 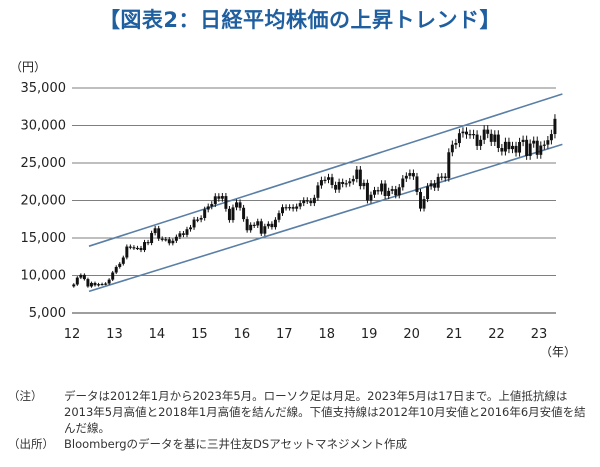 I want to click on y-tick-label: 35,000, so click(x=44, y=88).